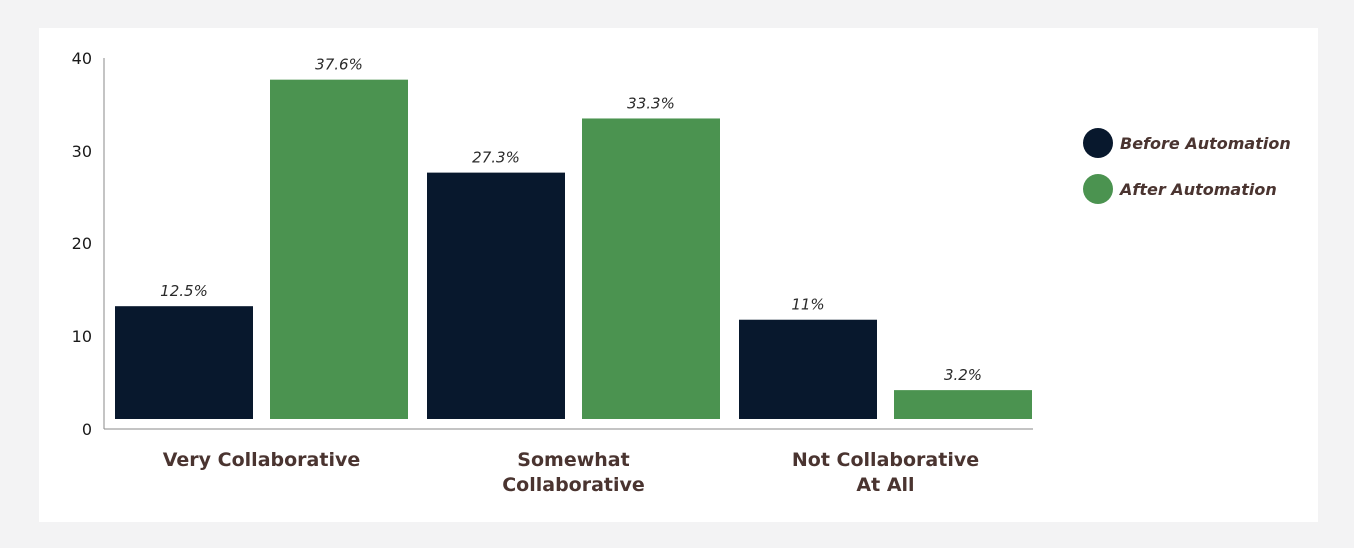  Describe the element at coordinates (184, 291) in the screenshot. I see `data-label: 12.5%` at that location.